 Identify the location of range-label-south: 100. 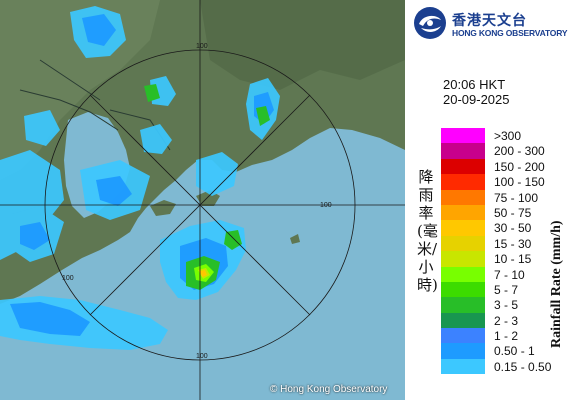
(202, 356).